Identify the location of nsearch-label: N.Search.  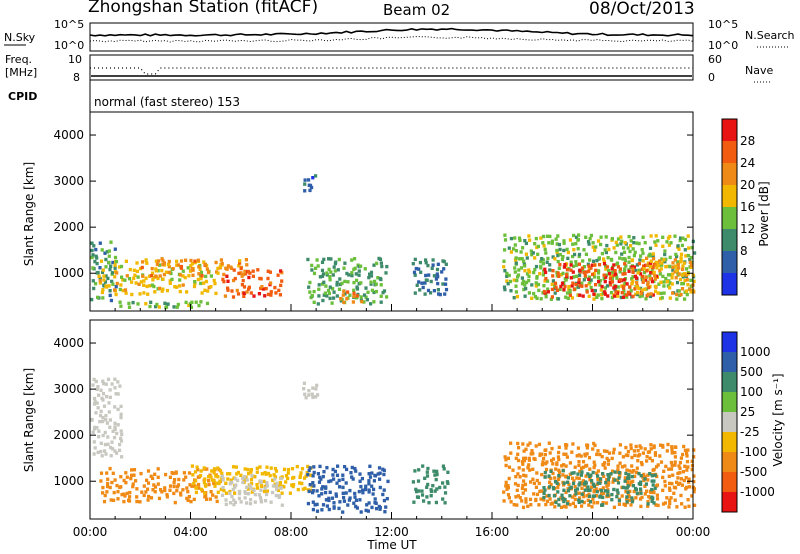
(770, 35).